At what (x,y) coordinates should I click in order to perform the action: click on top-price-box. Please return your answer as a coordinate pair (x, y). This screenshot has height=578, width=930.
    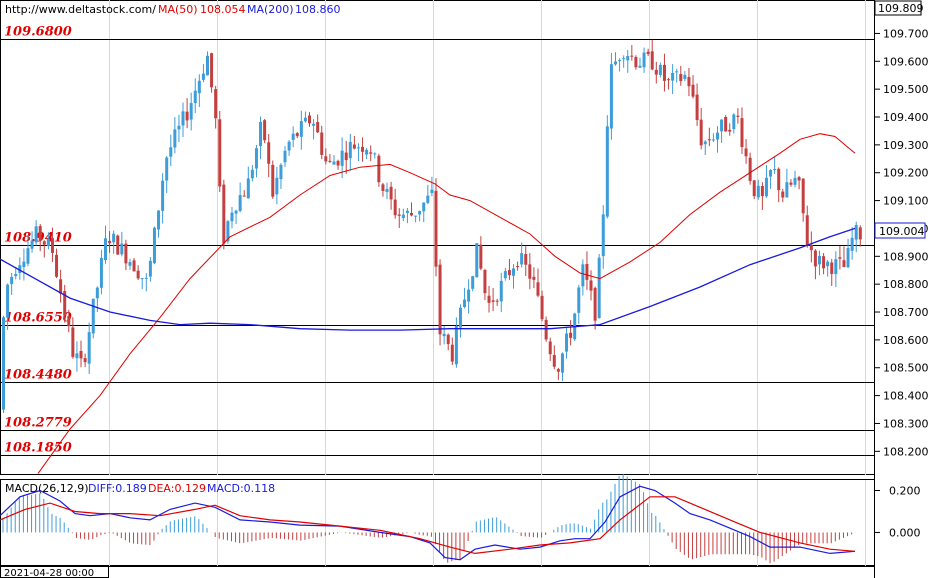
    Looking at the image, I should click on (898, 8).